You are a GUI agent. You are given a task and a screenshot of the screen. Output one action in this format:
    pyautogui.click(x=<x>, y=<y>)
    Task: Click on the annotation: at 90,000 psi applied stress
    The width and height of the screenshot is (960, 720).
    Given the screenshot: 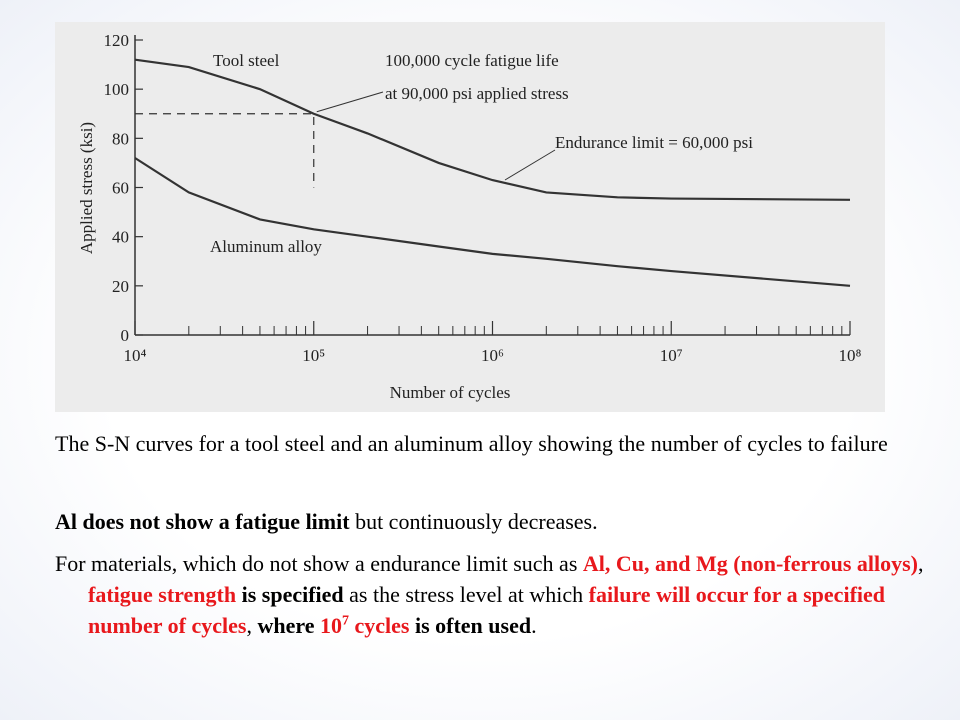 What is the action you would take?
    pyautogui.click(x=477, y=93)
    